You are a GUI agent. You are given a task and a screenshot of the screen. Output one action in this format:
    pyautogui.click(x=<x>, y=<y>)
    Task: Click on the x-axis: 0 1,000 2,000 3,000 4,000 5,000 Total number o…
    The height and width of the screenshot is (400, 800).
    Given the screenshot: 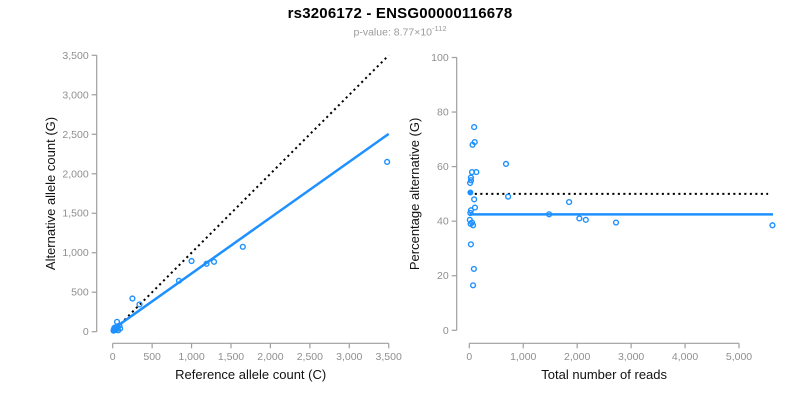 What is the action you would take?
    pyautogui.click(x=609, y=362)
    